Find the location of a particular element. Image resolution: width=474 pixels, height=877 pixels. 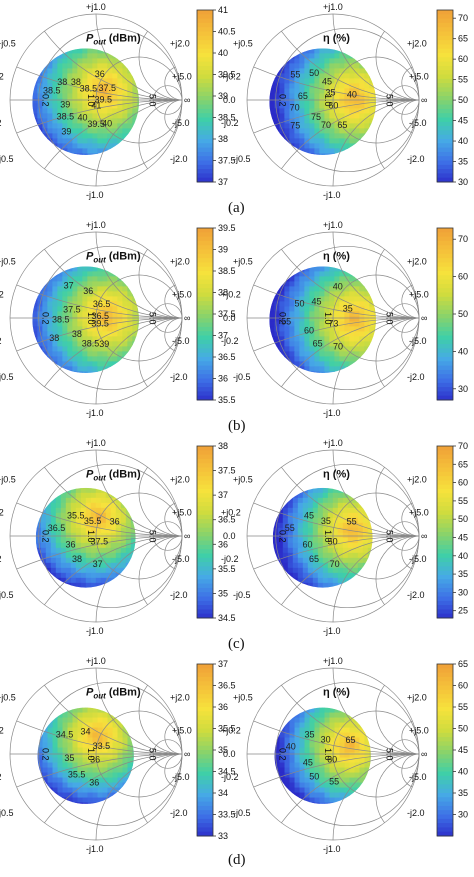

resistance-circle is located at coordinates (167, 100).